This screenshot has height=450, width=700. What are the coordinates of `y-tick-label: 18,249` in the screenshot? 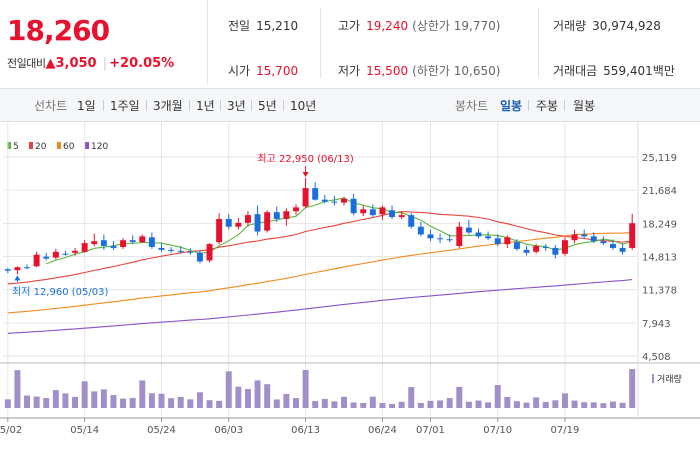 It's located at (659, 224).